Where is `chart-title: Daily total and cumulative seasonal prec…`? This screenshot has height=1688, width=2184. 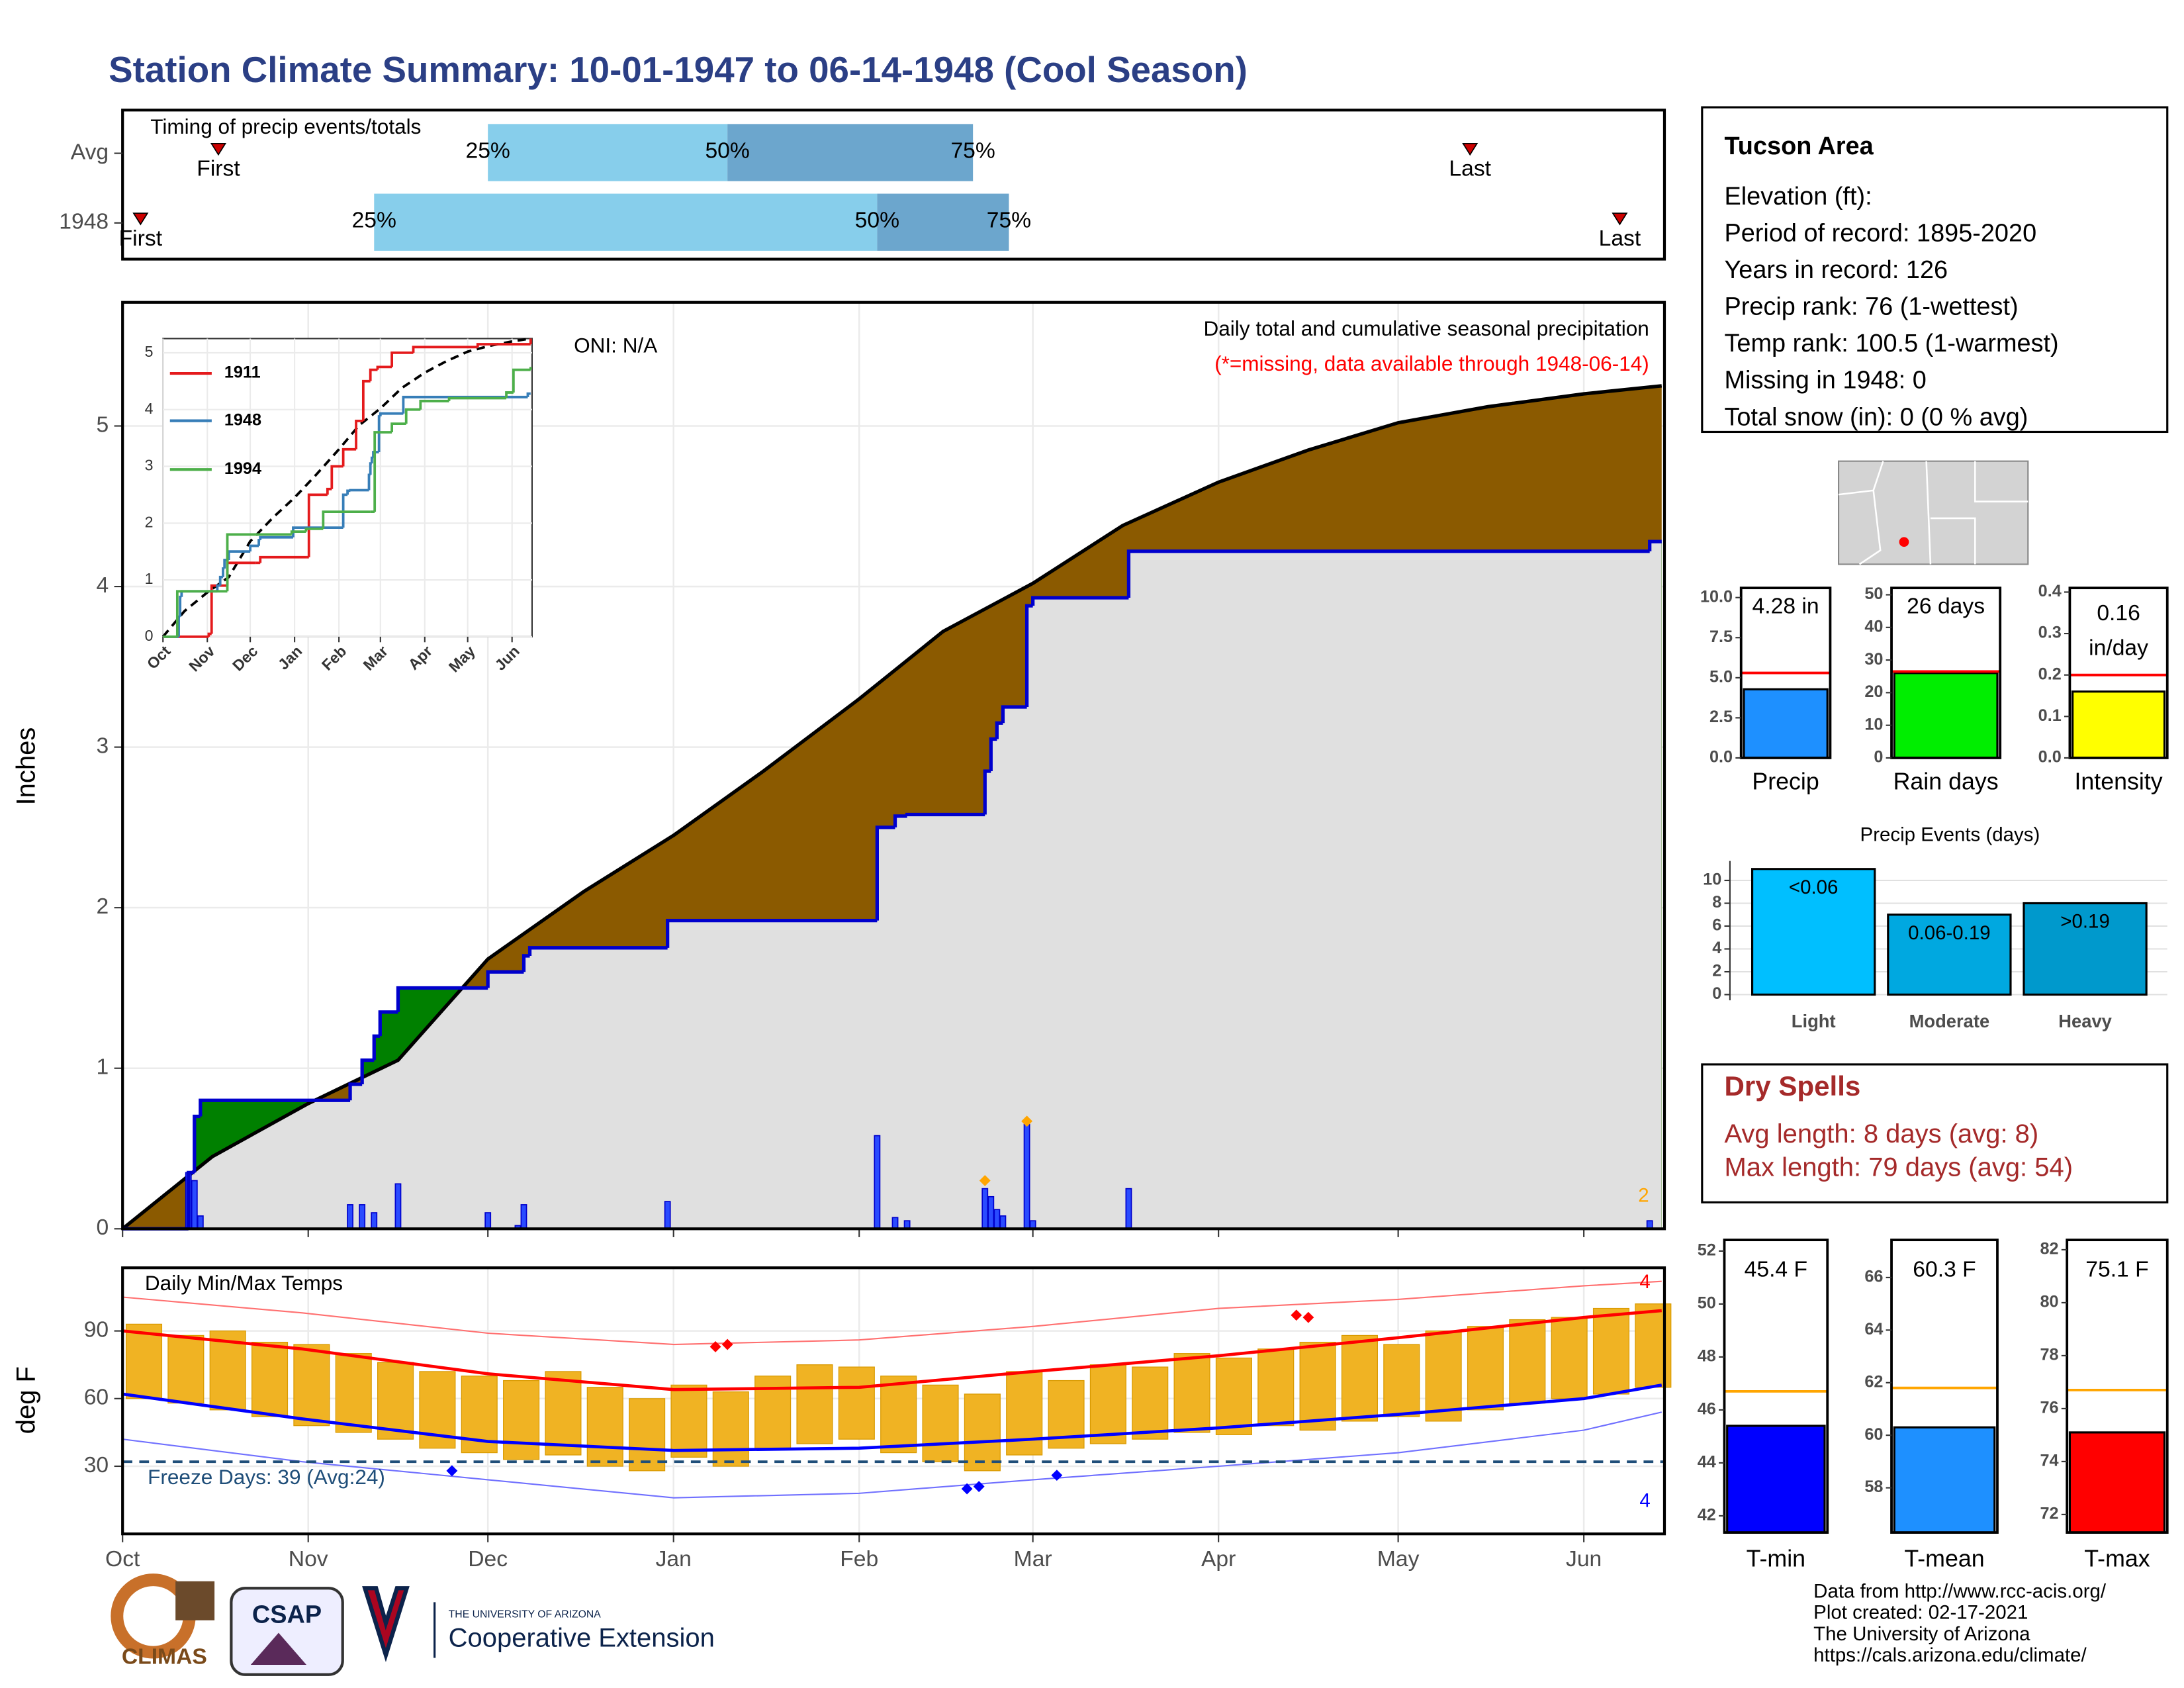 chart-title: Daily total and cumulative seasonal prec… is located at coordinates (1426, 328).